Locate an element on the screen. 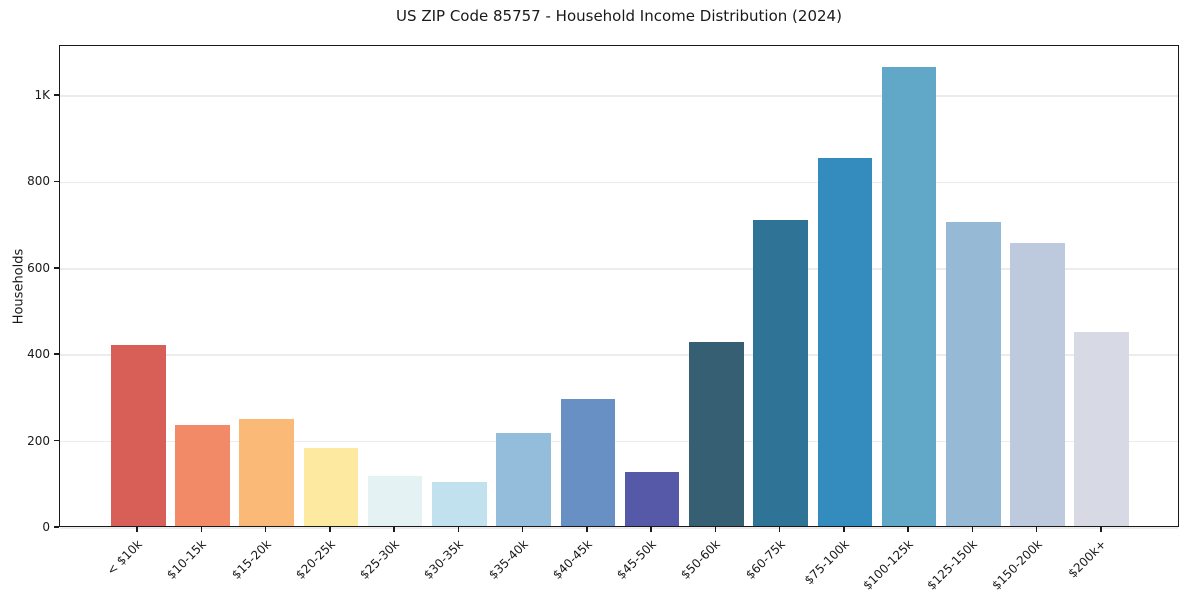  y-tick-label: 800 is located at coordinates (38, 181).